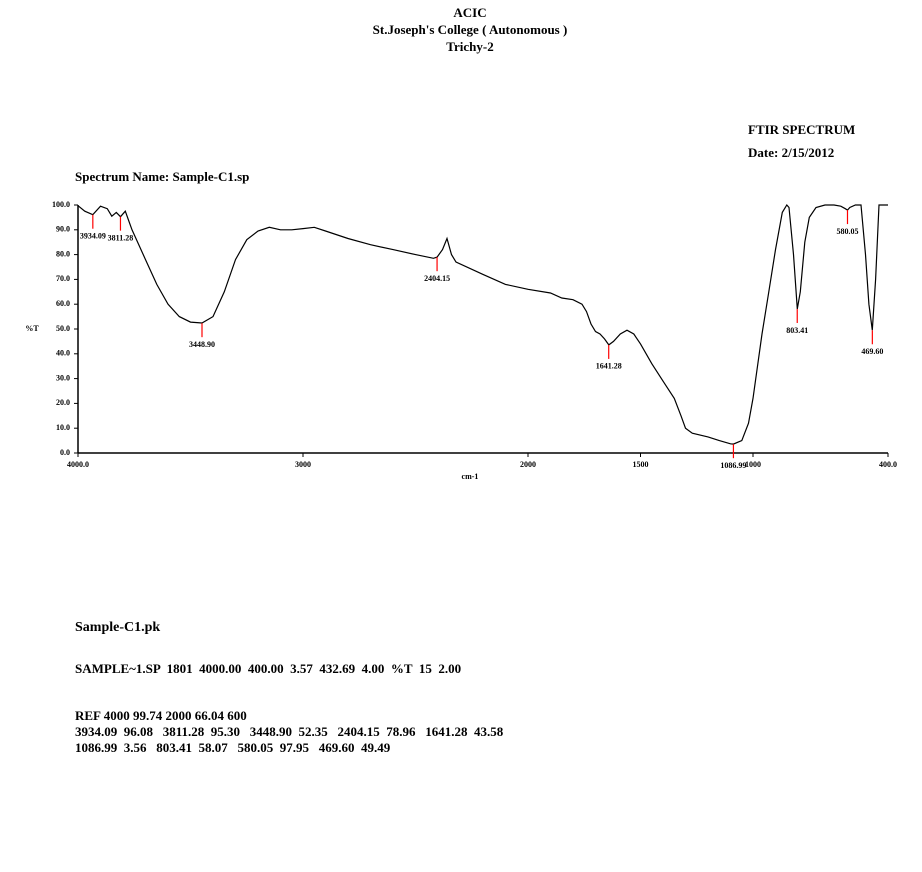  I want to click on peak-label: 580.05, so click(847, 231).